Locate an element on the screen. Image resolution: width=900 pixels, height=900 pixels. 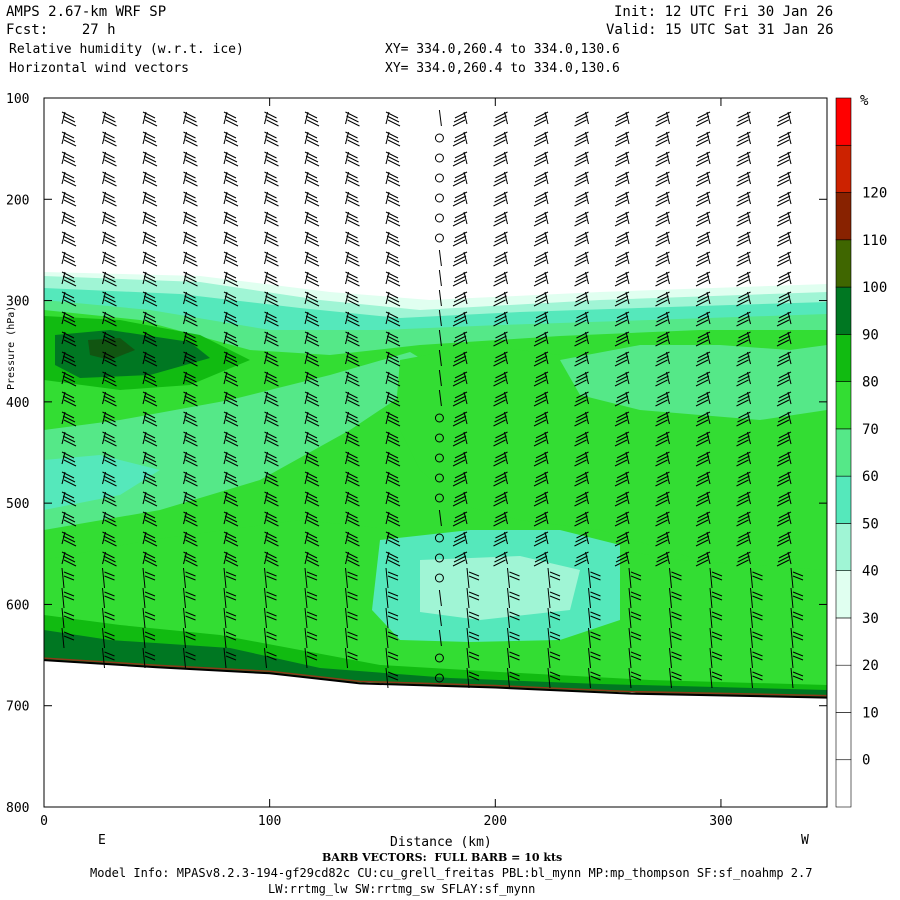
x-end-label-right: W is located at coordinates (805, 840).